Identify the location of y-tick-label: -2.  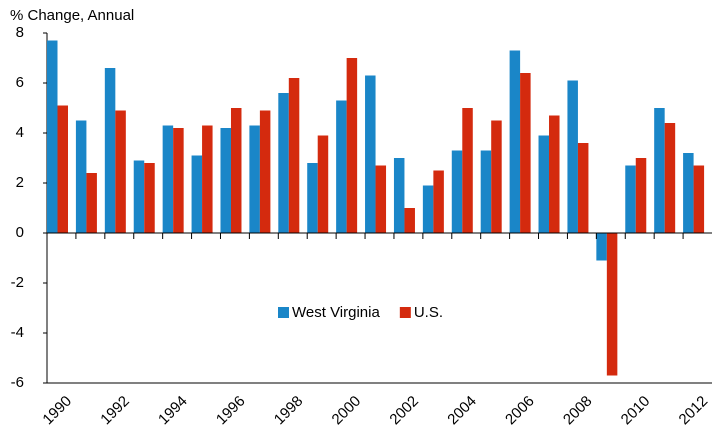
(17, 282).